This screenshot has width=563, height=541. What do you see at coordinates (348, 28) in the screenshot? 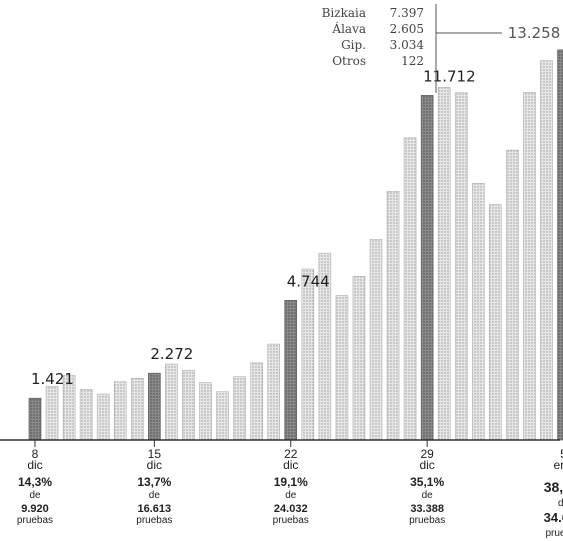
I see `breakdown-name: Álava` at bounding box center [348, 28].